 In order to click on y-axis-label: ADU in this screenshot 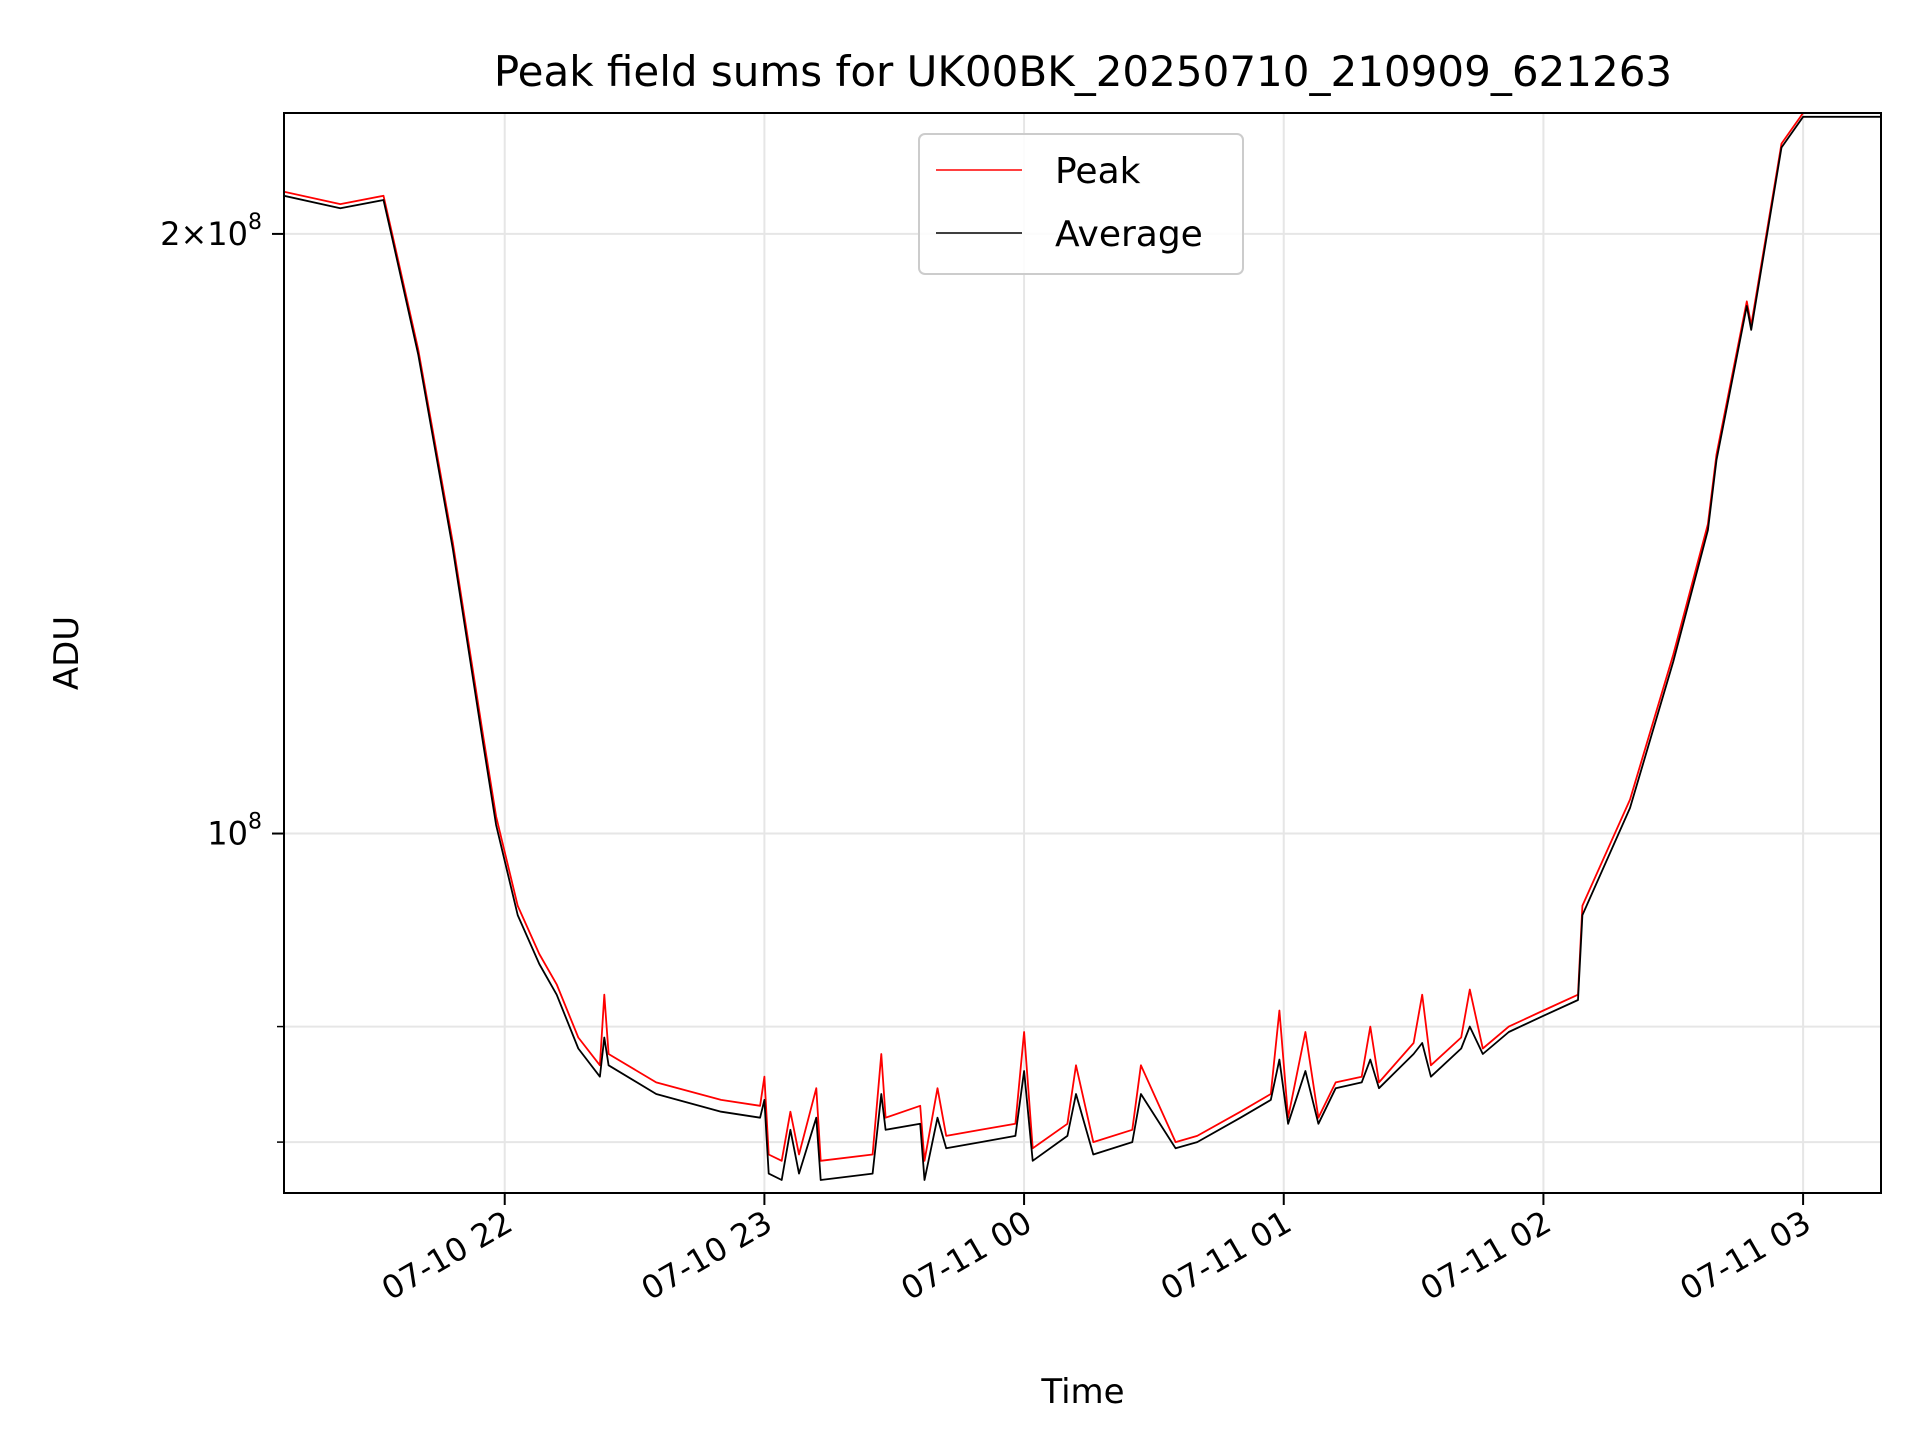, I will do `click(67, 653)`.